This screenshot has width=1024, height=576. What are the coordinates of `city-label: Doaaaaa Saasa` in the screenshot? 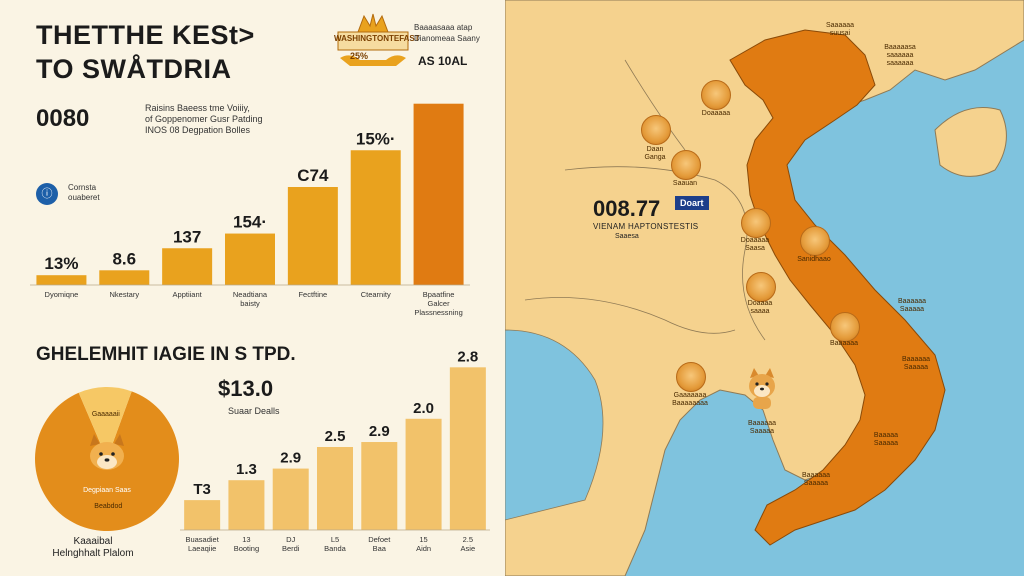 It's located at (755, 244).